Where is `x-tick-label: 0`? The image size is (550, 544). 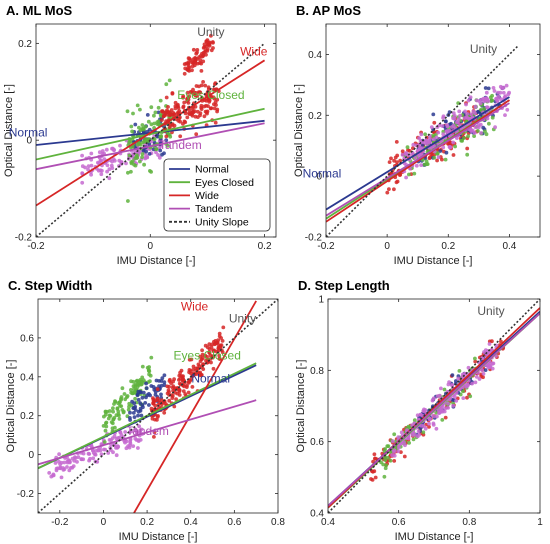
x-tick-label: 0 is located at coordinates (387, 246).